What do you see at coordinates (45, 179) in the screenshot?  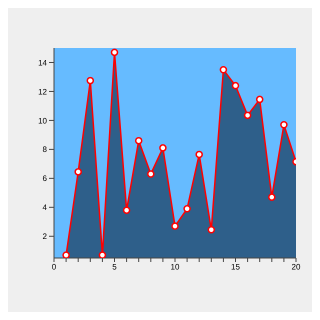 I see `y-tick-label: 6` at bounding box center [45, 179].